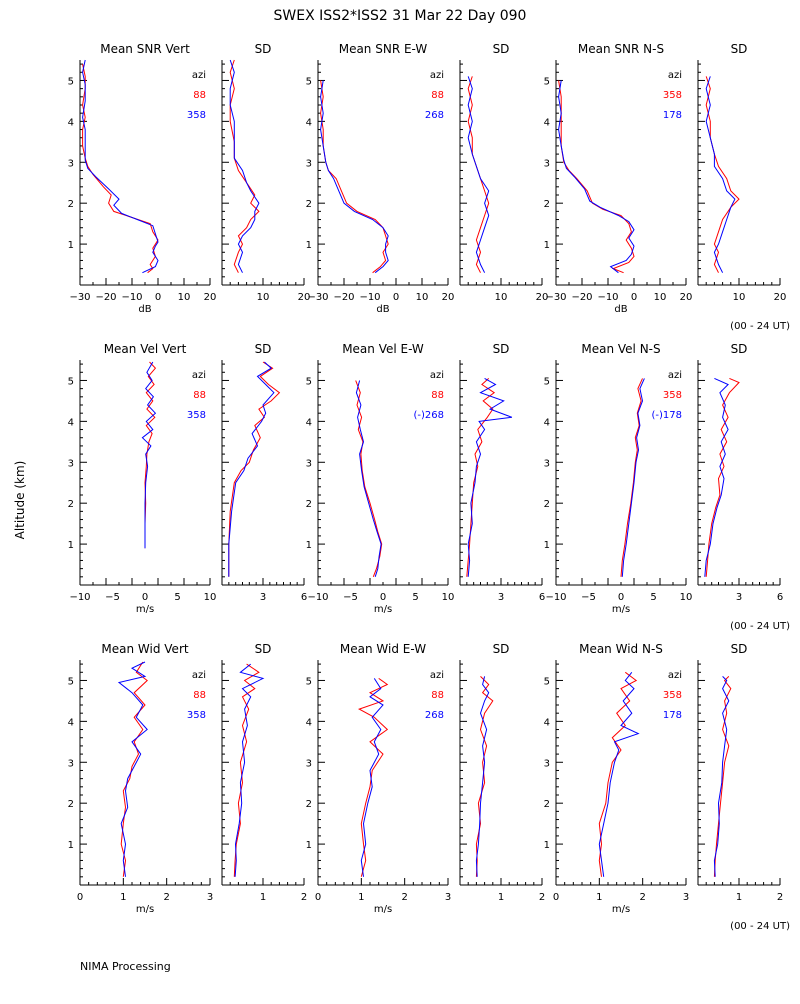  I want to click on panel-r0-c1-series-a, so click(244, 166).